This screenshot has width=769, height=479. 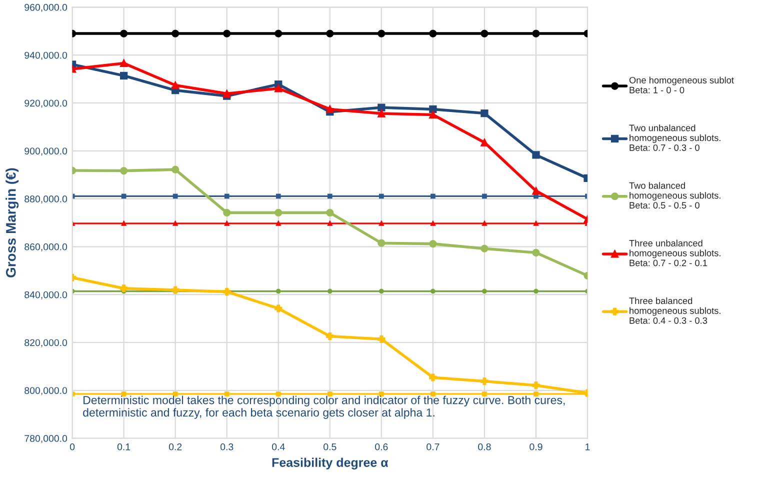 What do you see at coordinates (433, 446) in the screenshot?
I see `x-tick-label: 0.7` at bounding box center [433, 446].